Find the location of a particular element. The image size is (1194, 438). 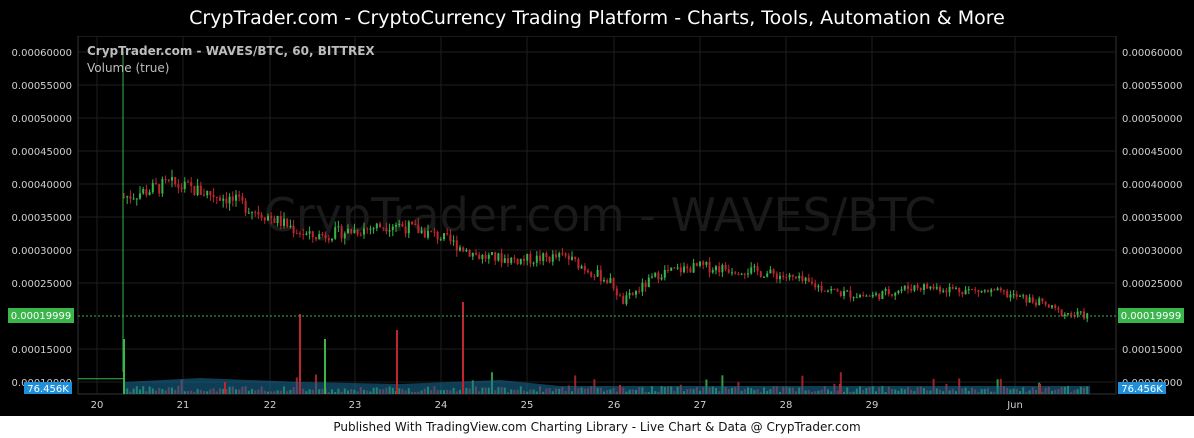

volume-label-left: 76.456K is located at coordinates (48, 389).